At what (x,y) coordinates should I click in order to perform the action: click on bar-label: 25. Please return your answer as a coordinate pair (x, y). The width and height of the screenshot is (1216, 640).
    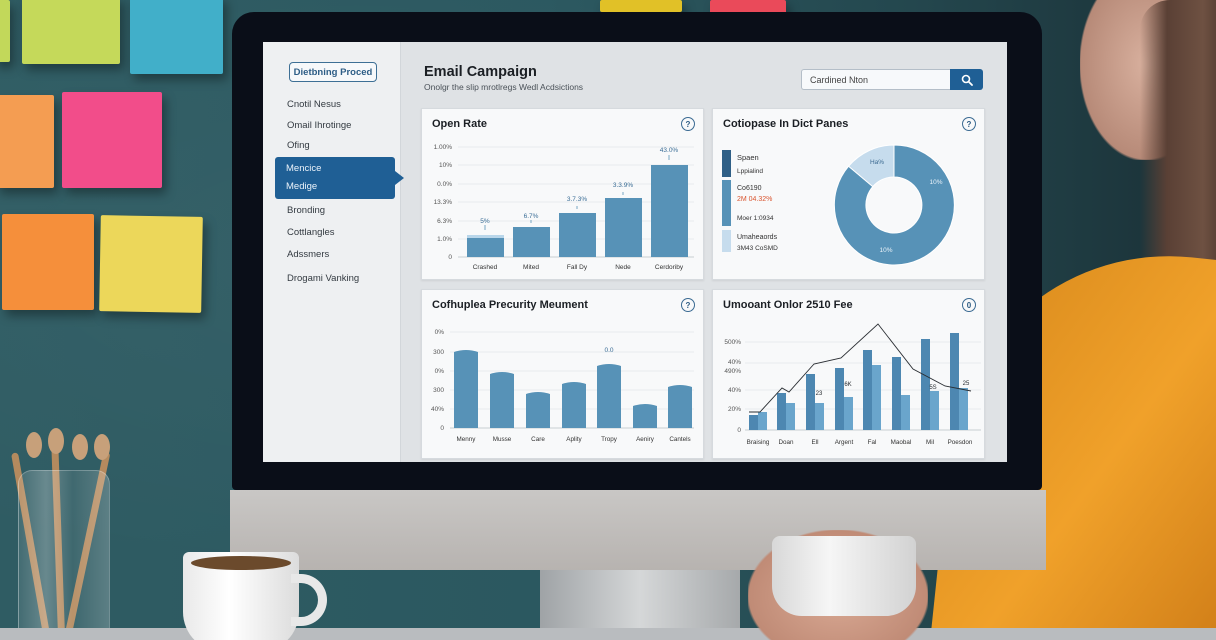
    Looking at the image, I should click on (966, 384).